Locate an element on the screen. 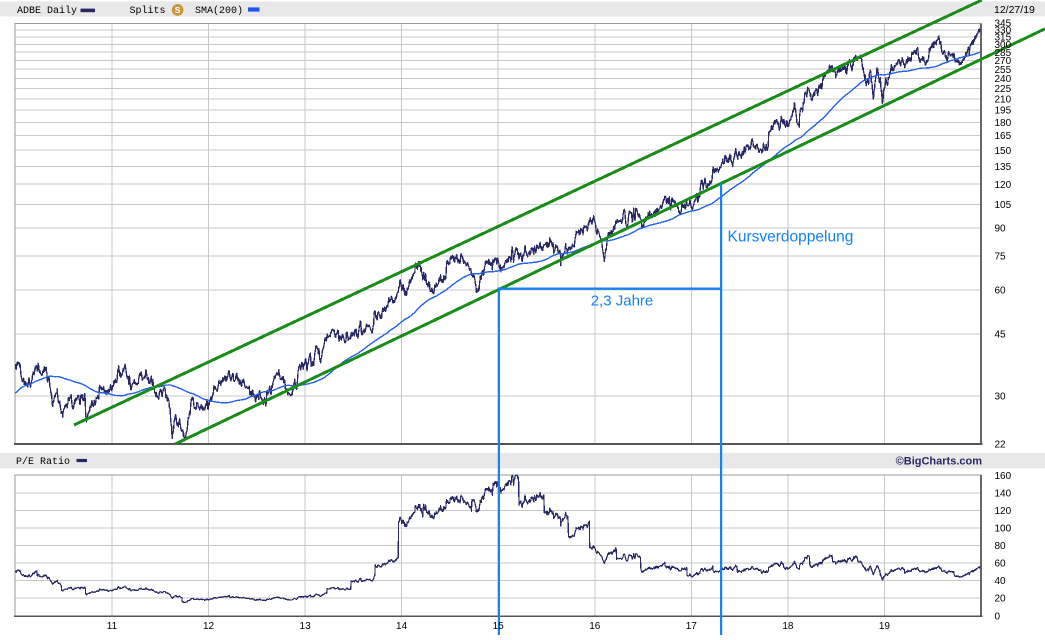 Image resolution: width=1045 pixels, height=640 pixels. svg-text: 18 is located at coordinates (788, 626).